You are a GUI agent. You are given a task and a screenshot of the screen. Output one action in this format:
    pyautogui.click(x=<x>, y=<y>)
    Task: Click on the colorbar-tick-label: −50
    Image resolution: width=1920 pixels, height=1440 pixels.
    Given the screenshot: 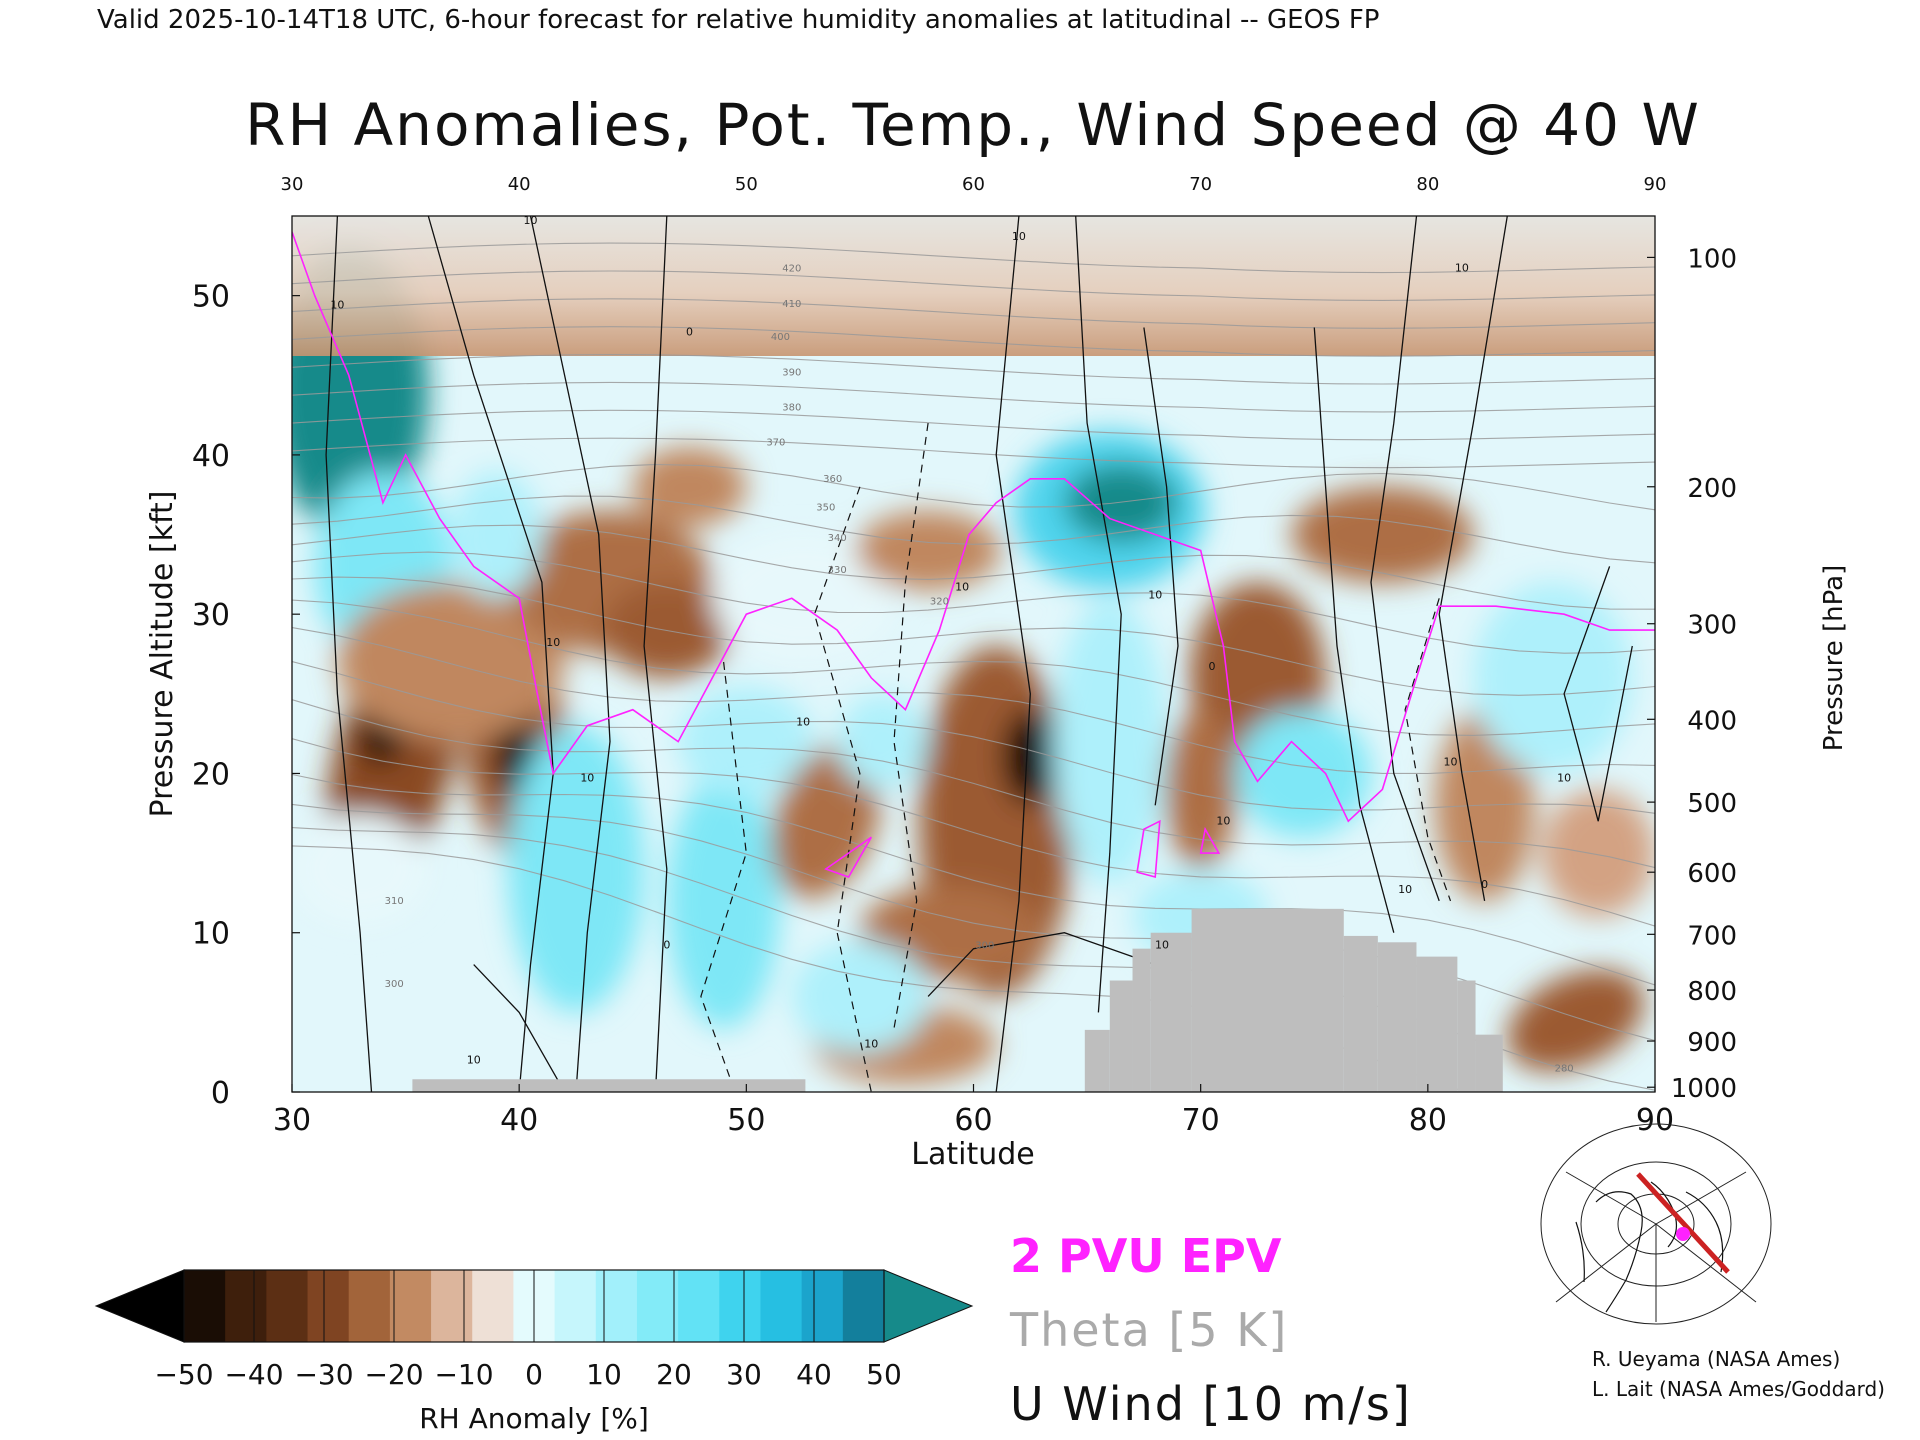 What is the action you would take?
    pyautogui.click(x=183, y=1374)
    